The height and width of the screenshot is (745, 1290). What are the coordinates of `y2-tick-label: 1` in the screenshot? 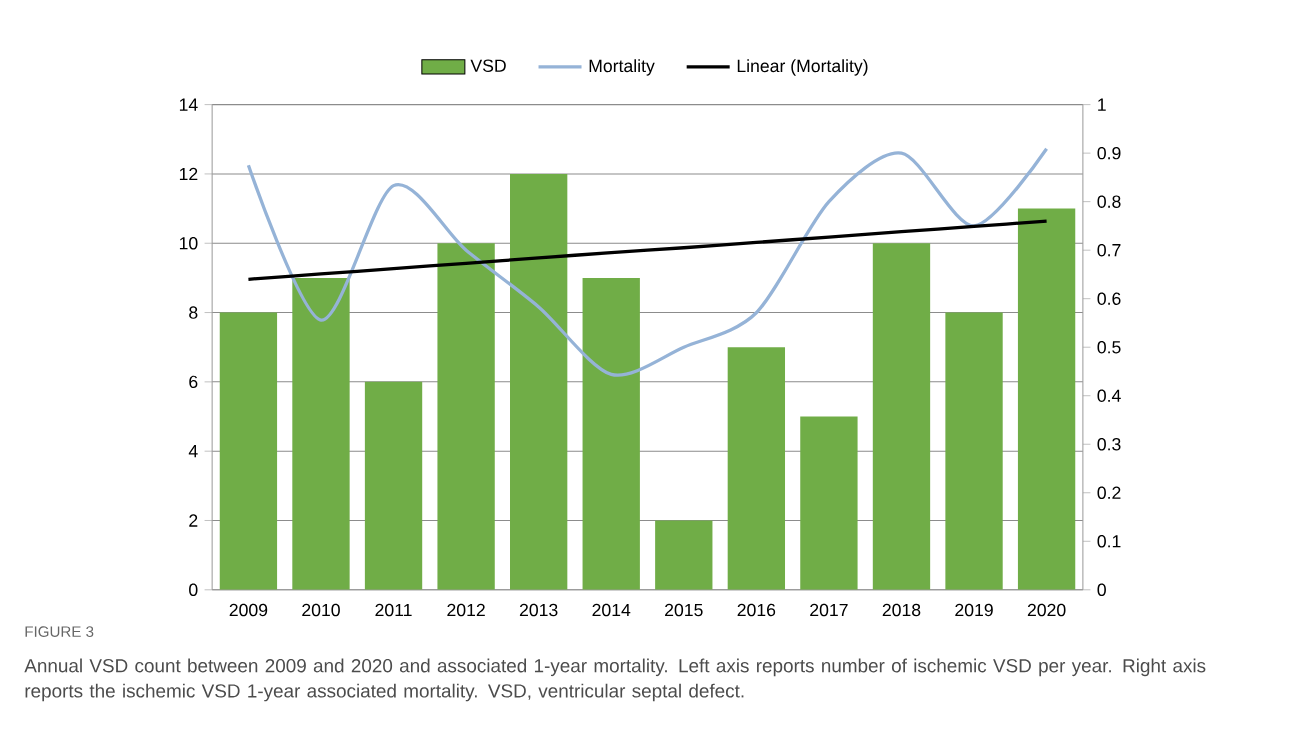 It's located at (1102, 104).